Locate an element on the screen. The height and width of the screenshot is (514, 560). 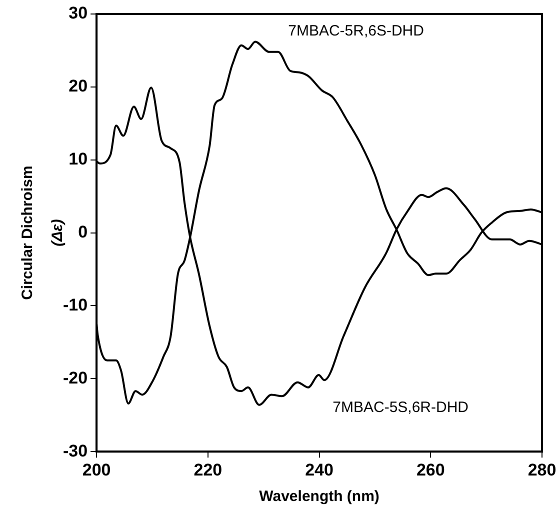
y-tick-label: 30 is located at coordinates (78, 13).